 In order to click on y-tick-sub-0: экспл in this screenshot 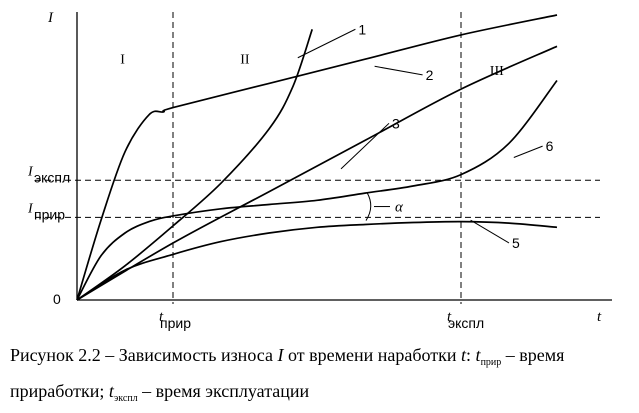, I will do `click(52, 177)`.